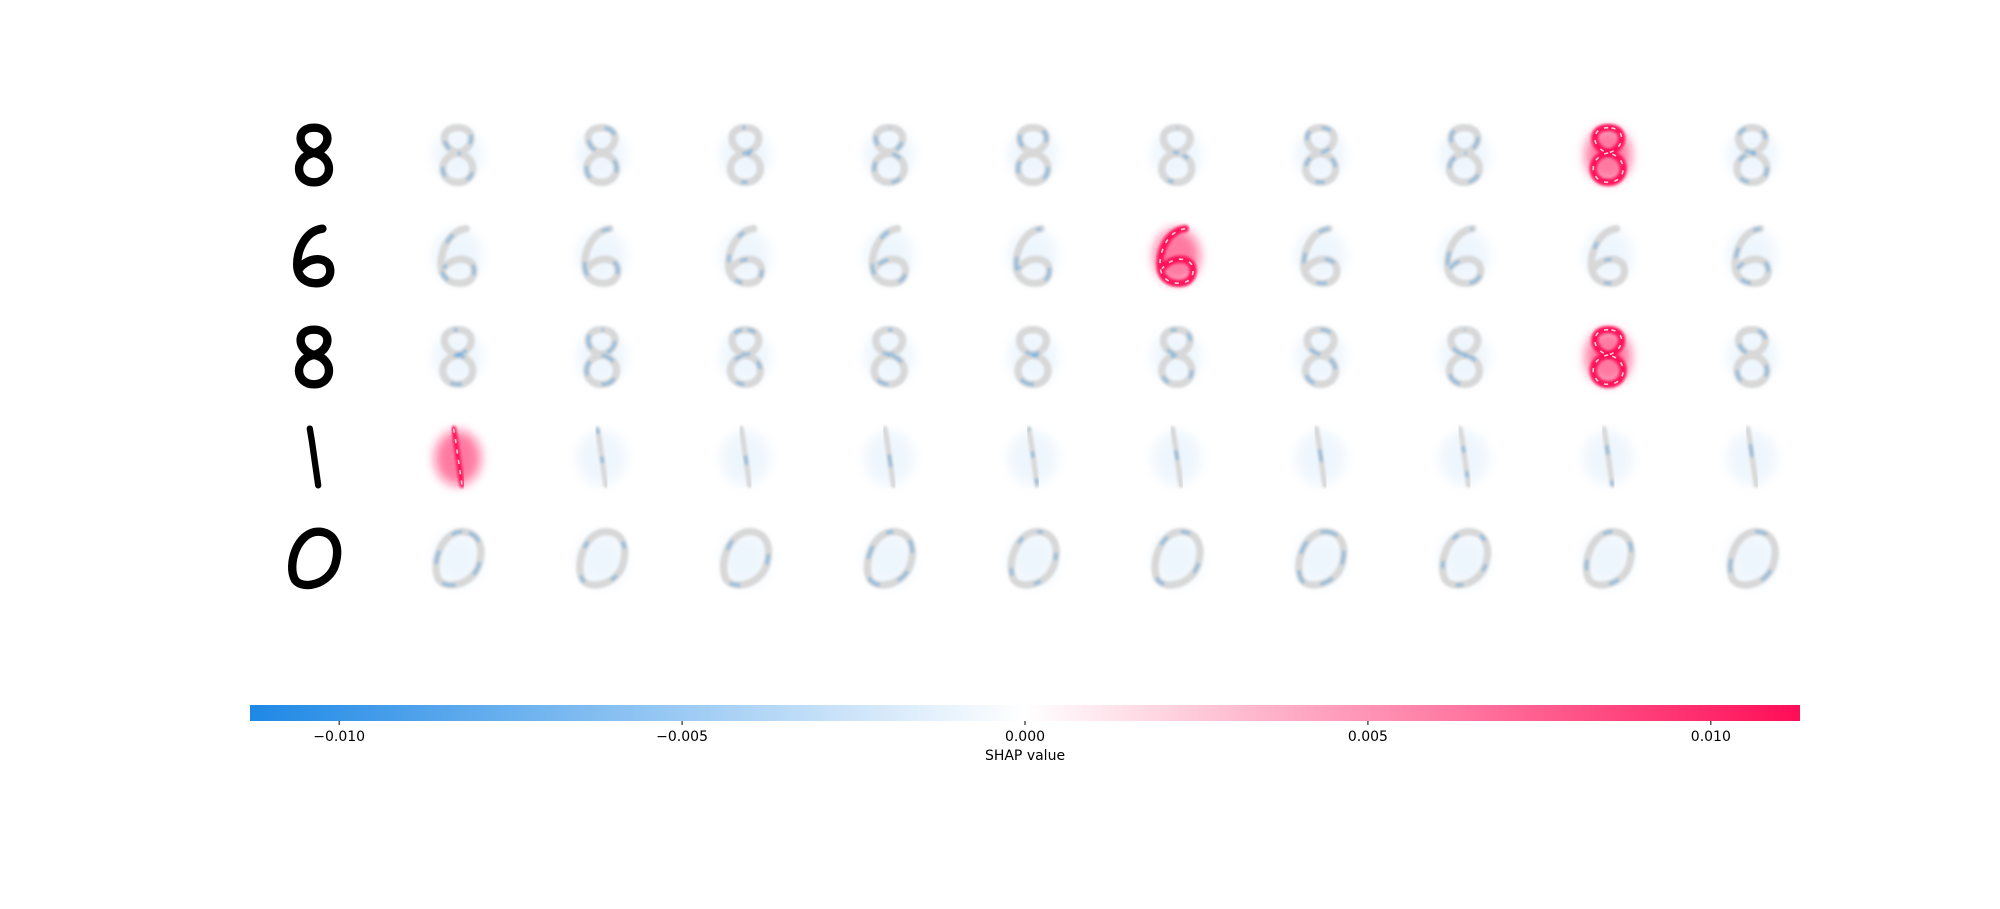 The image size is (2000, 909). What do you see at coordinates (1368, 737) in the screenshot?
I see `colorbar-tick-label: 0.005` at bounding box center [1368, 737].